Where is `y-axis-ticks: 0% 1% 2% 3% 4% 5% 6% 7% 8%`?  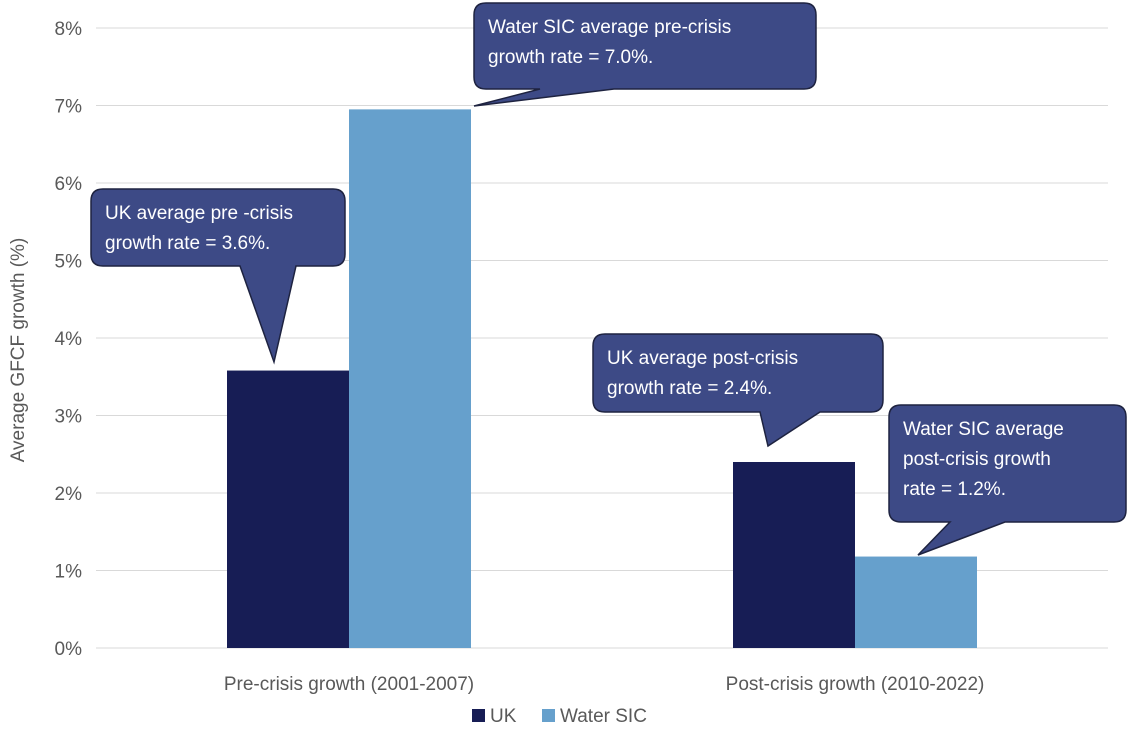 y-axis-ticks: 0% 1% 2% 3% 4% 5% 6% 7% 8% is located at coordinates (69, 339).